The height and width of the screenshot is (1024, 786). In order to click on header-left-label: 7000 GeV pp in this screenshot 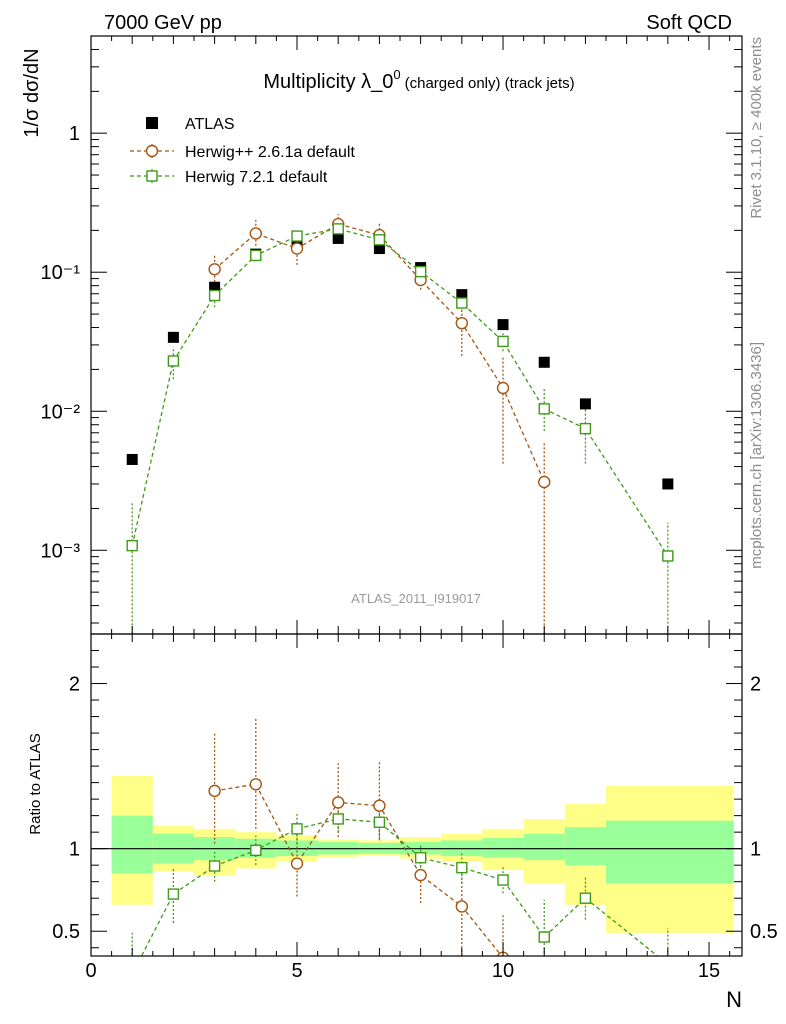, I will do `click(163, 23)`.